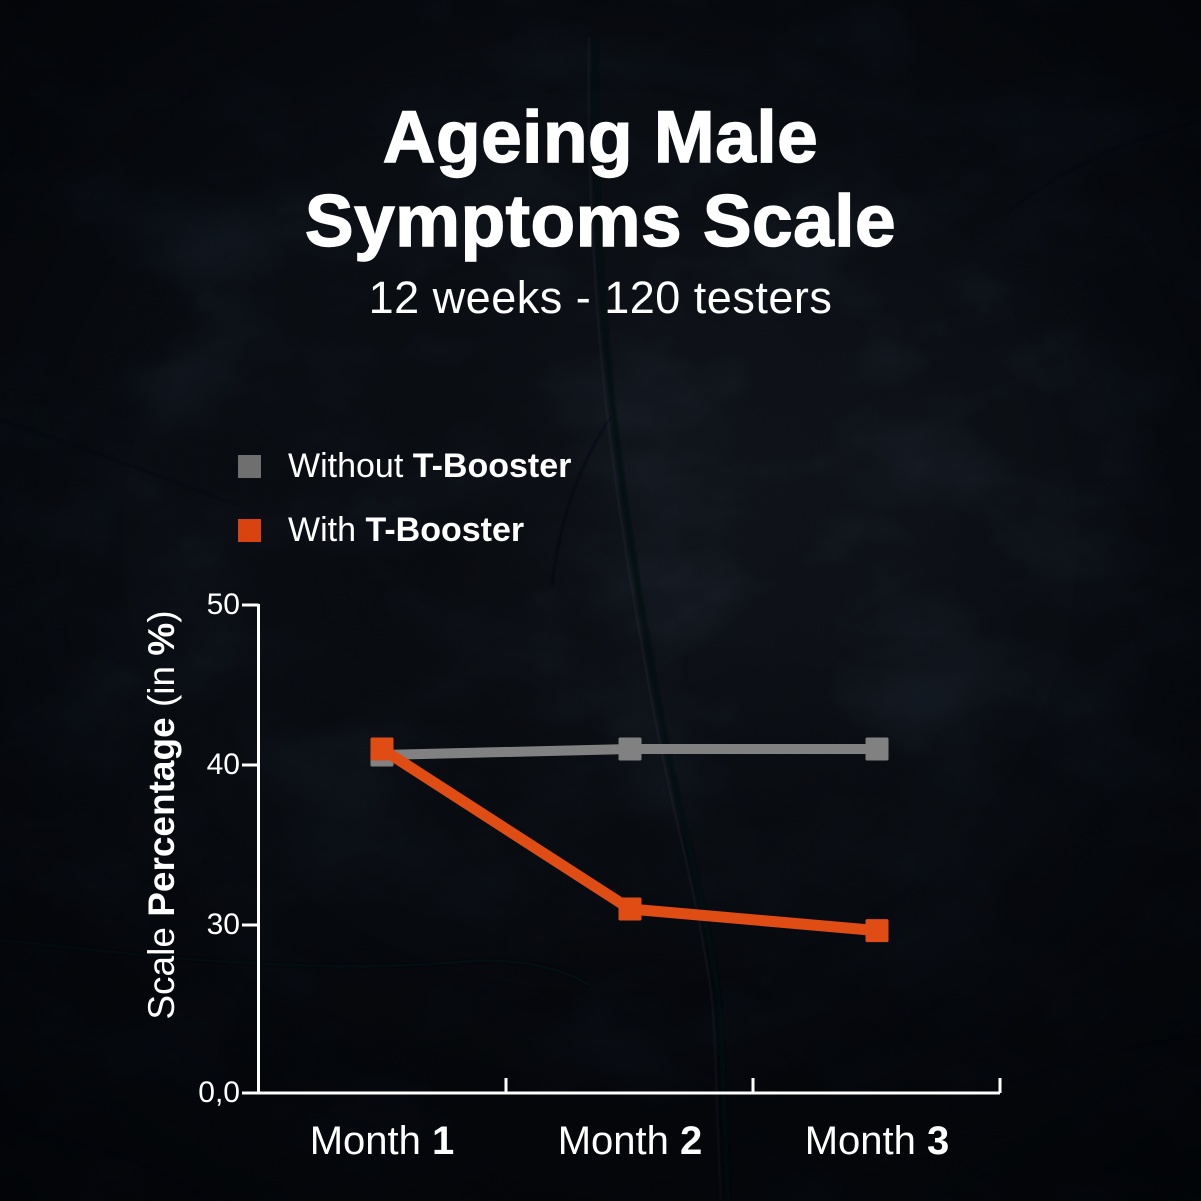 This screenshot has width=1201, height=1201. What do you see at coordinates (161, 639) in the screenshot?
I see `y-axis-title-part-bold: %` at bounding box center [161, 639].